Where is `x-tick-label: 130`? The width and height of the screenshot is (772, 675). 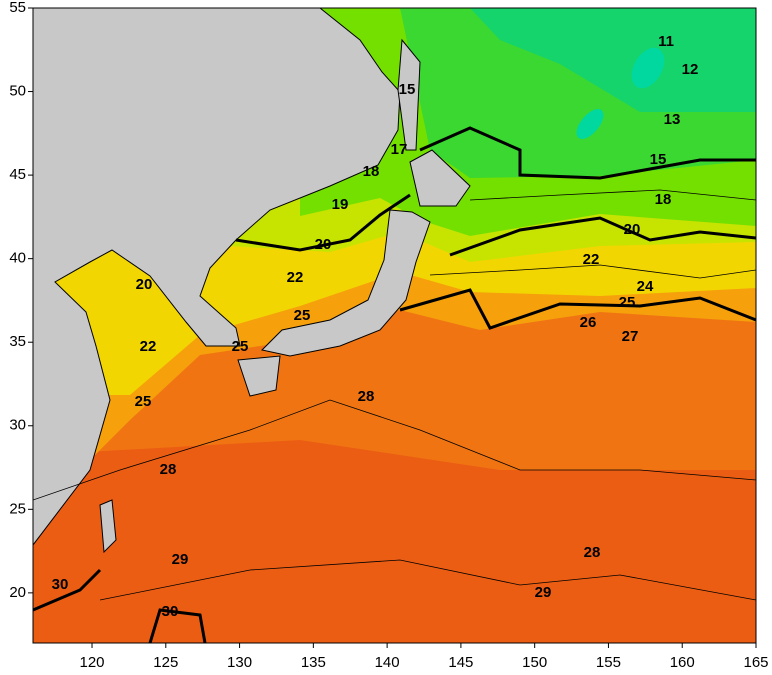 x-tick-label: 130 is located at coordinates (239, 662).